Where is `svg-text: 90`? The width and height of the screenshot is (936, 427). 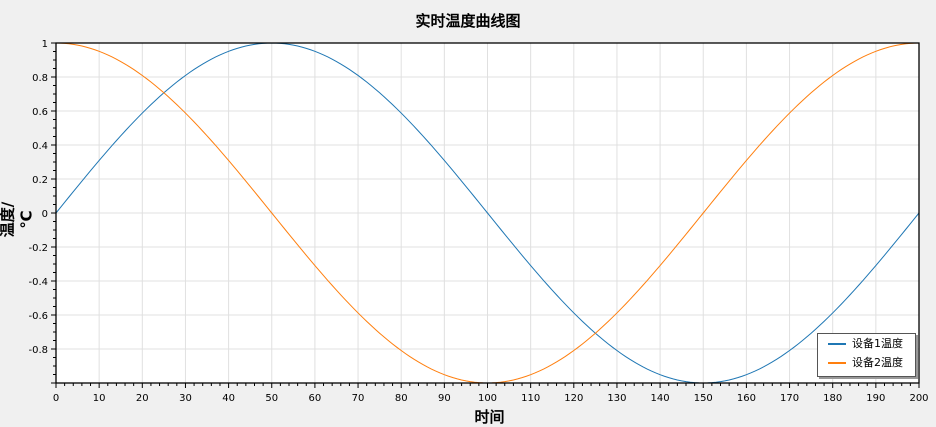 svg-text: 90 is located at coordinates (444, 398).